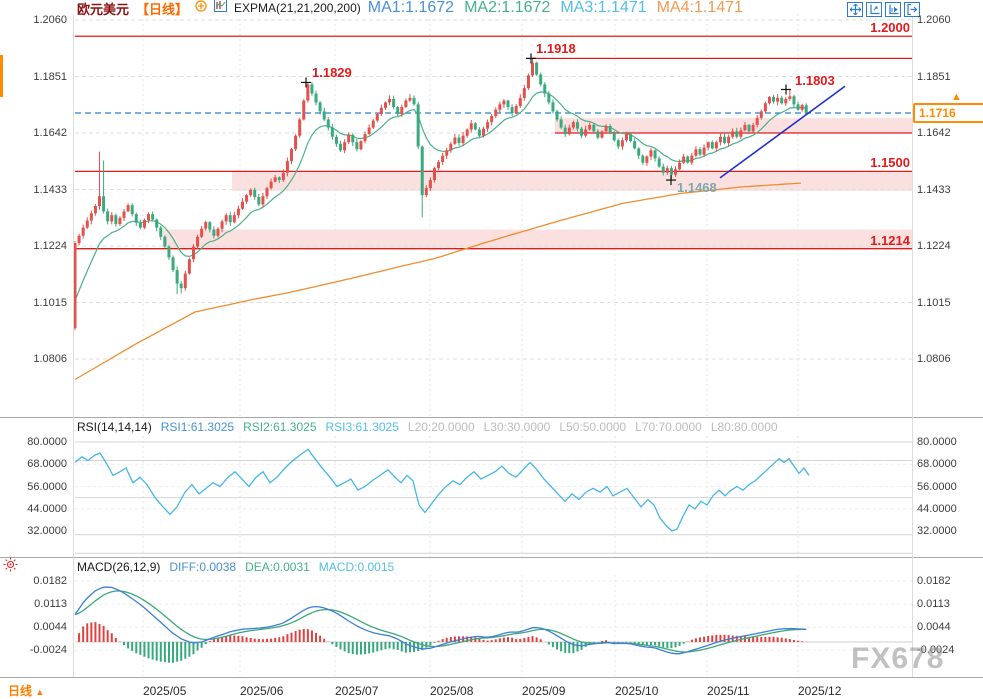 The width and height of the screenshot is (983, 699). What do you see at coordinates (603, 8) in the screenshot?
I see `ma-value-label: MA3:1.1471` at bounding box center [603, 8].